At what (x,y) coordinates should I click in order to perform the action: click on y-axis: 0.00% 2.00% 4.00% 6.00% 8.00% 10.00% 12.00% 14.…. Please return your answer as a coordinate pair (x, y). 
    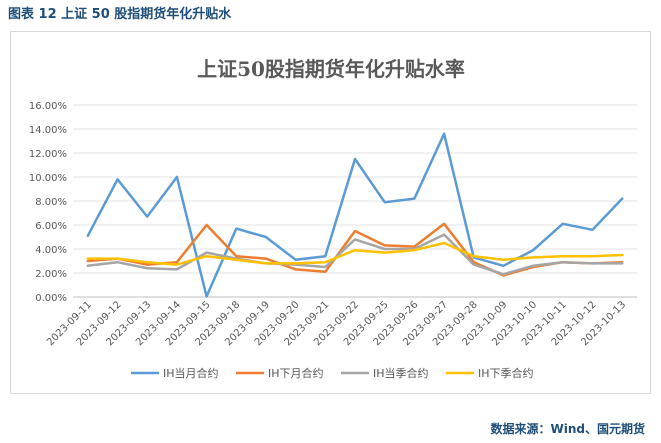
    Looking at the image, I should click on (48, 202).